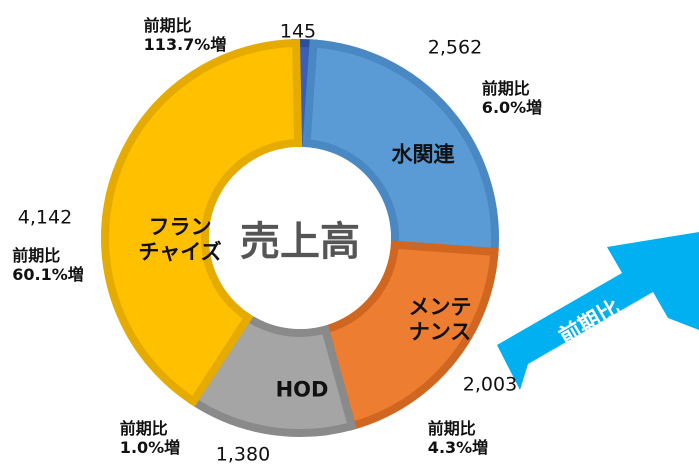 Image resolution: width=699 pixels, height=467 pixels. What do you see at coordinates (300, 242) in the screenshot?
I see `center-label: 売上高` at bounding box center [300, 242].